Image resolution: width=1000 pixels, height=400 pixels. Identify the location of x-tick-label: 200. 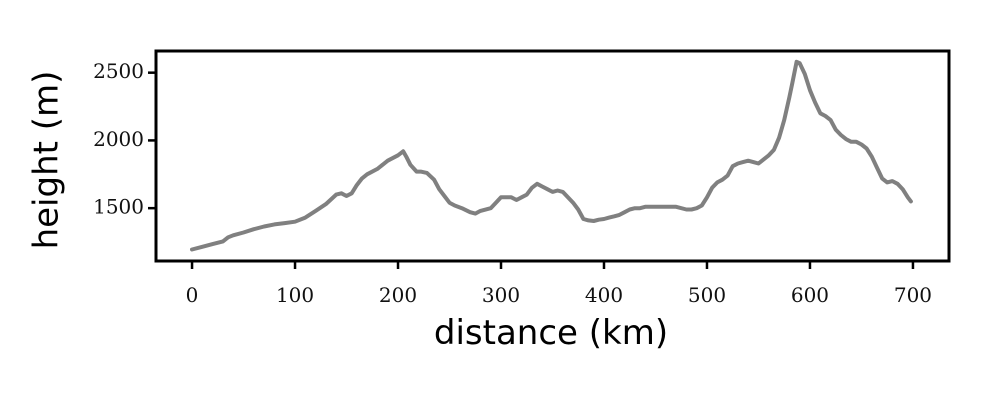
(398, 295).